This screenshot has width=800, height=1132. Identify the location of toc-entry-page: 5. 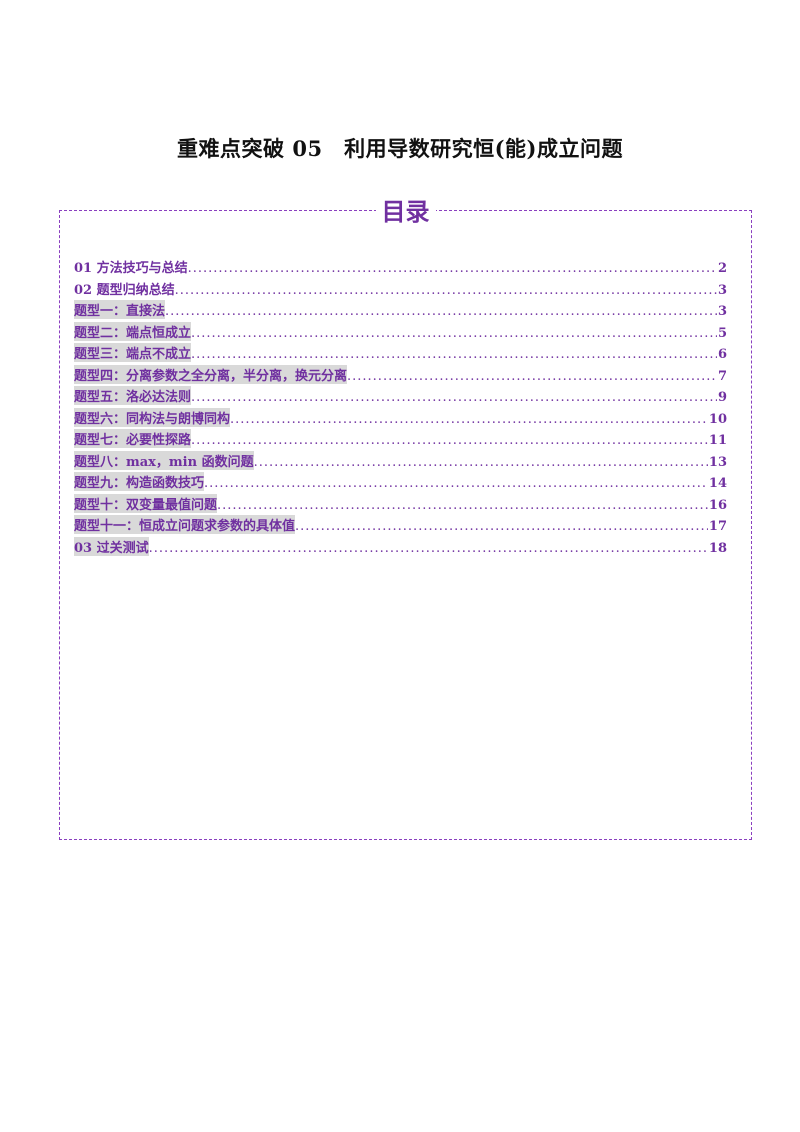
(722, 333).